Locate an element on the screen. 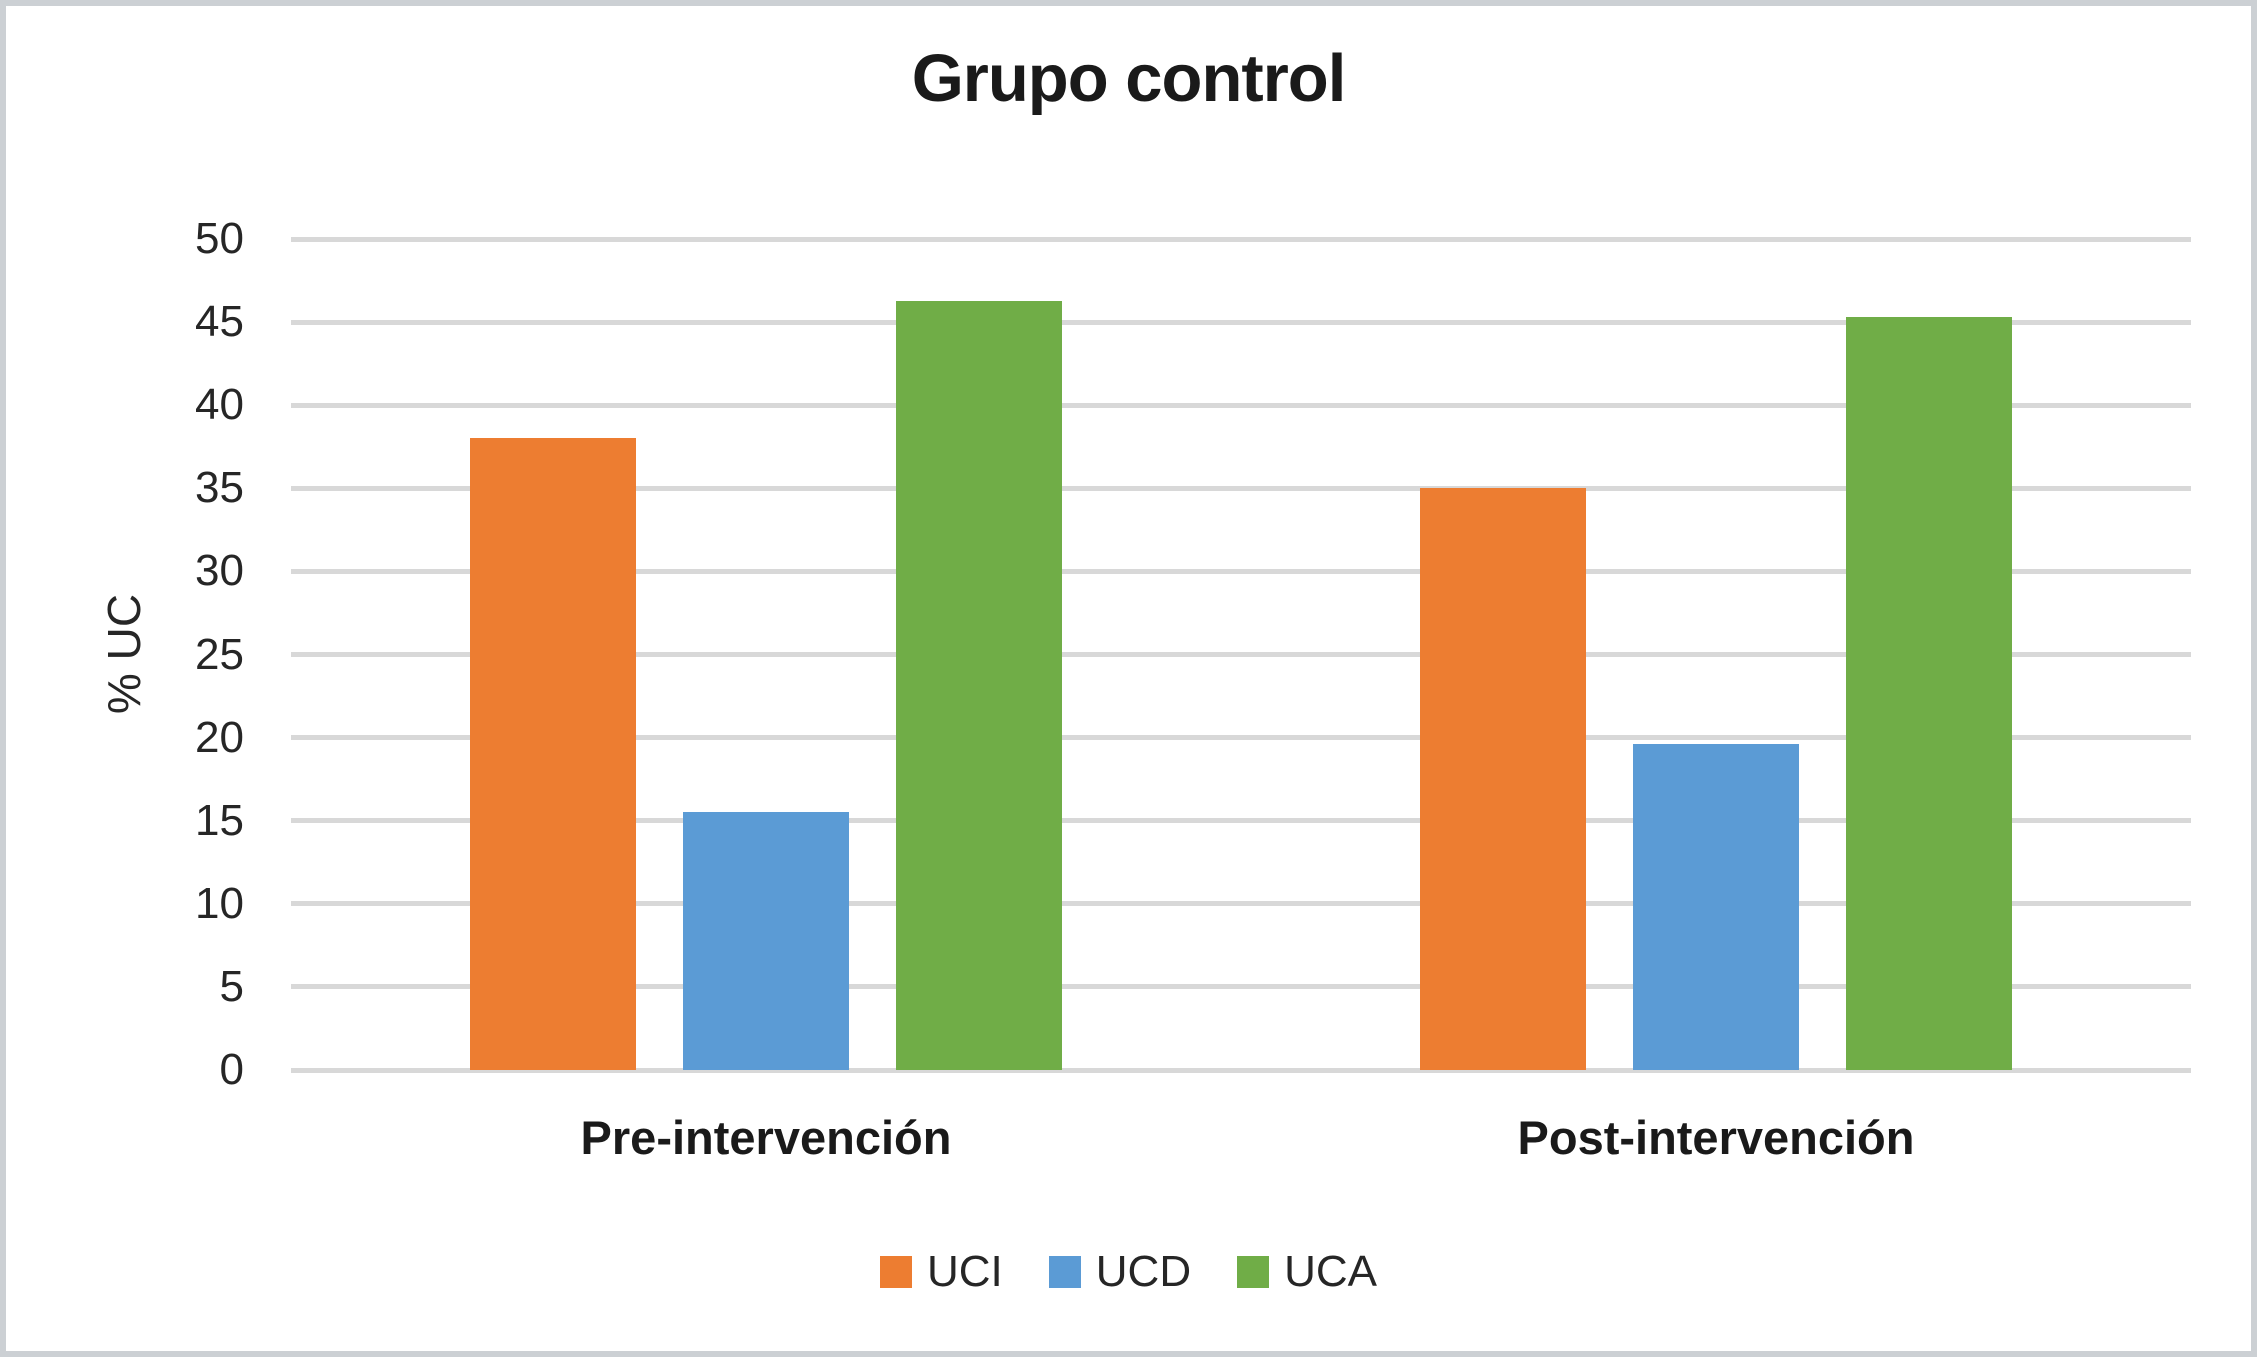  legend-item-uca: UCA is located at coordinates (1307, 1272).